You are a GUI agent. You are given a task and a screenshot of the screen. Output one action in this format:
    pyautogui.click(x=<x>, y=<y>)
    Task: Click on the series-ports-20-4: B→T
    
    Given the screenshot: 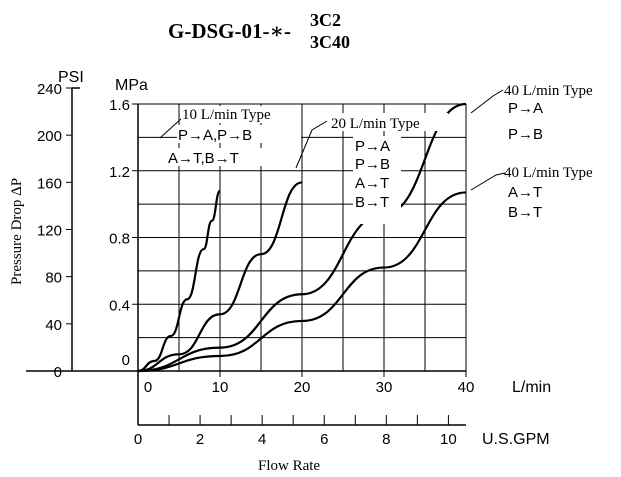 What is the action you would take?
    pyautogui.click(x=372, y=202)
    